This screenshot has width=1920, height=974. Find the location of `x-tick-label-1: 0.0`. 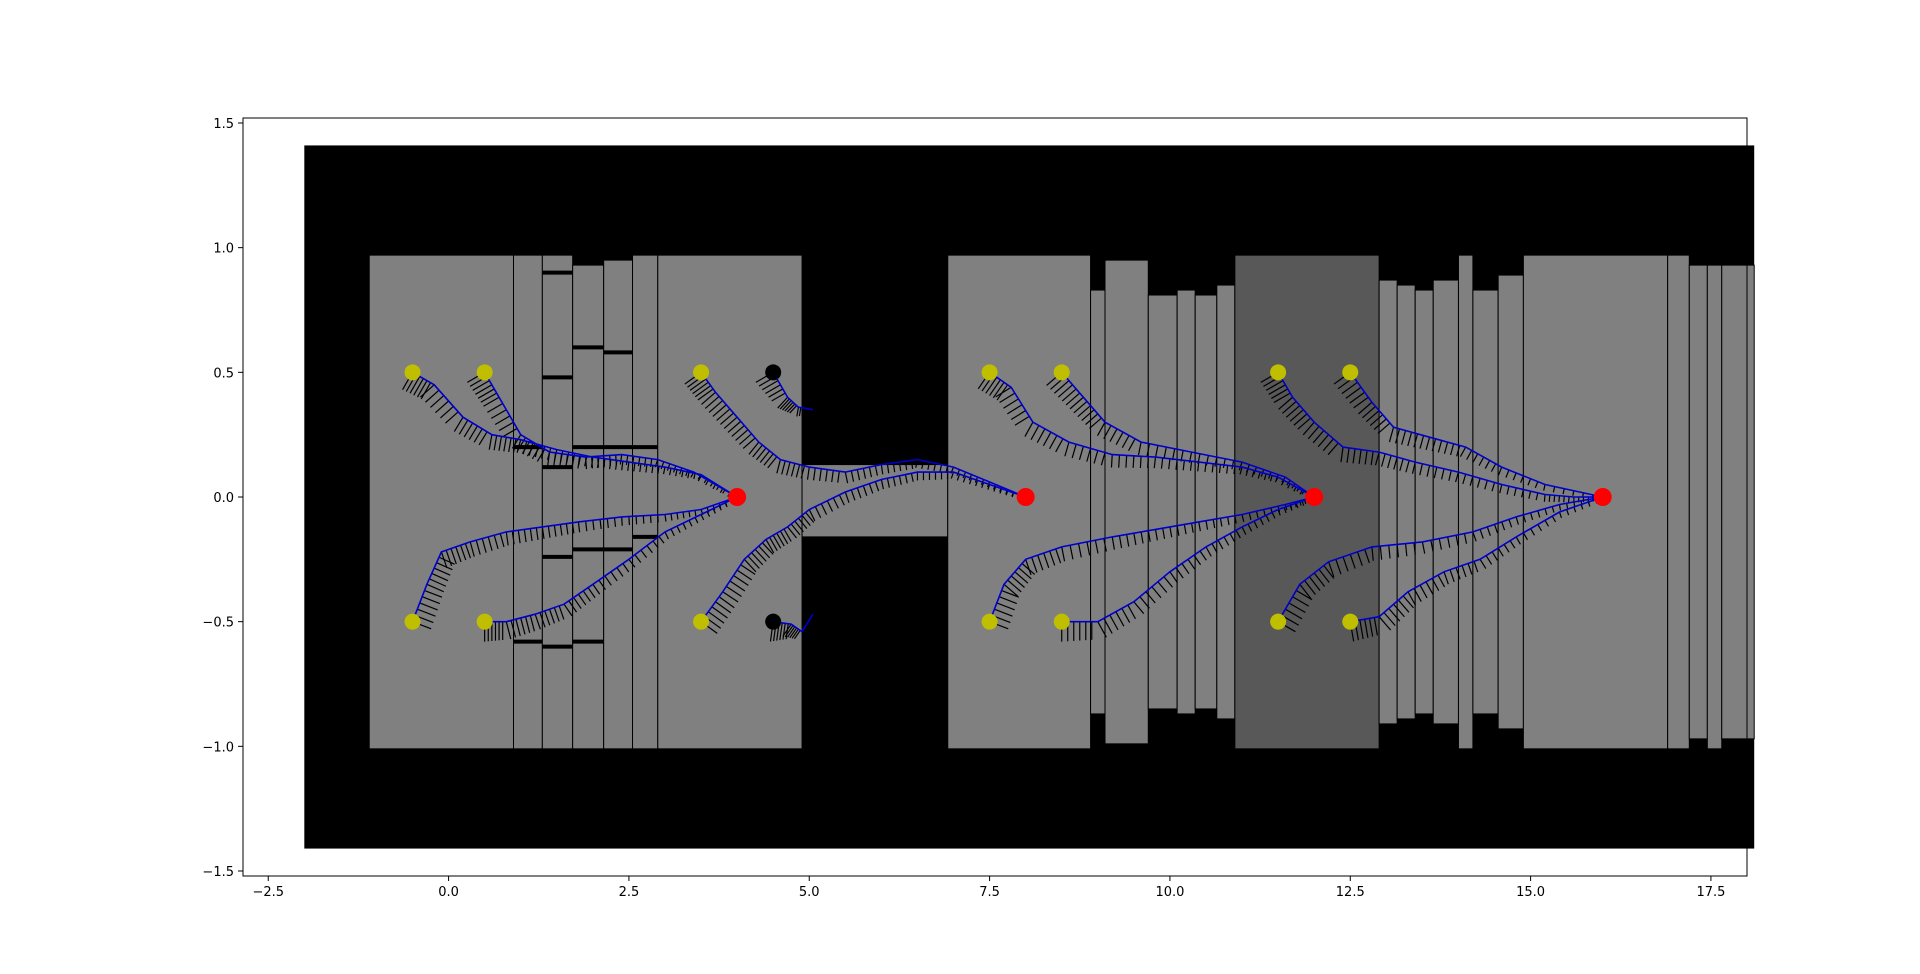

x-tick-label-1: 0.0 is located at coordinates (448, 892).